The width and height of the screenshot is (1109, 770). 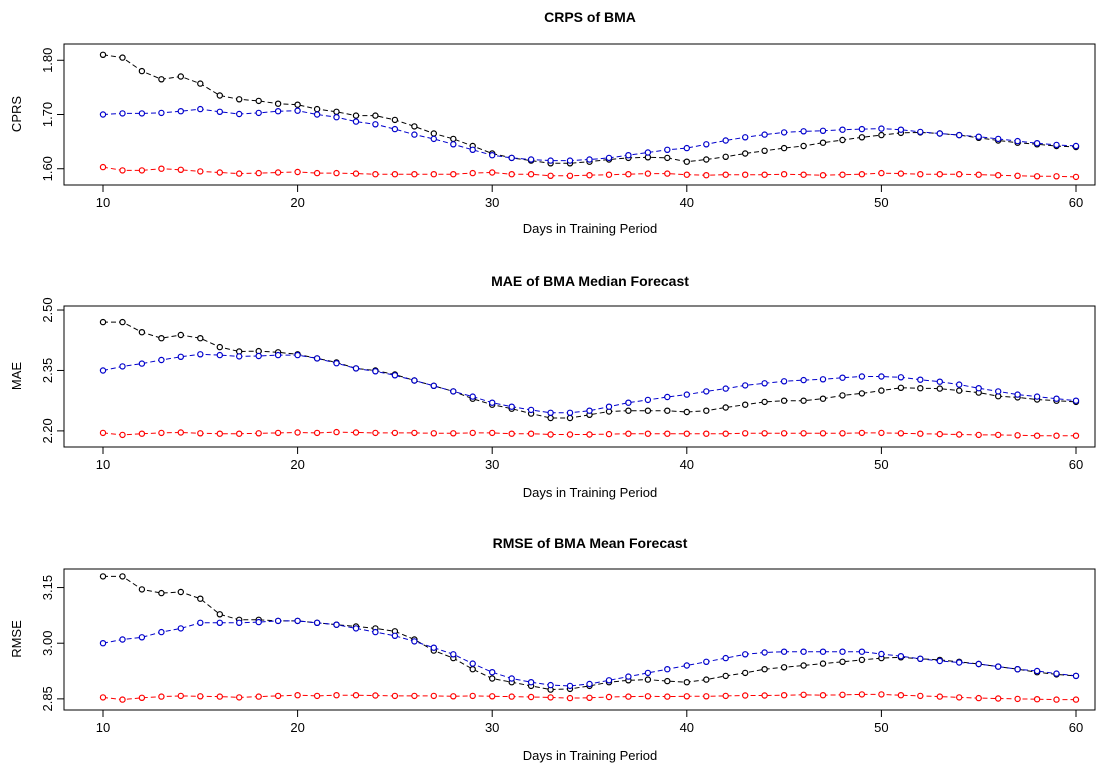 I want to click on x-tick-label: 40, so click(x=687, y=464).